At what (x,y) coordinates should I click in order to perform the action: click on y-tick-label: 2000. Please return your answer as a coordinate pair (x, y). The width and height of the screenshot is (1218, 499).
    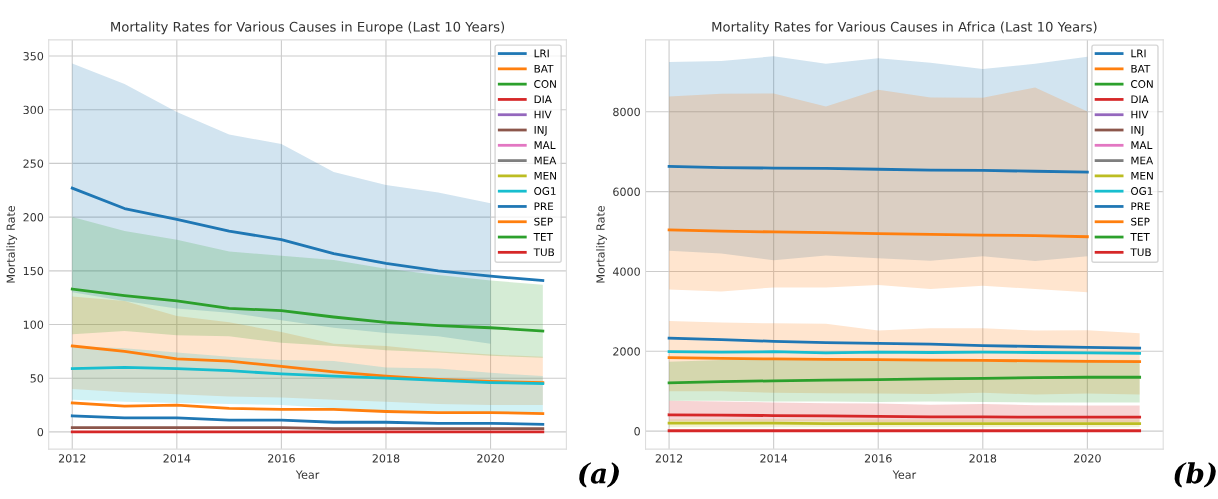
    Looking at the image, I should click on (626, 351).